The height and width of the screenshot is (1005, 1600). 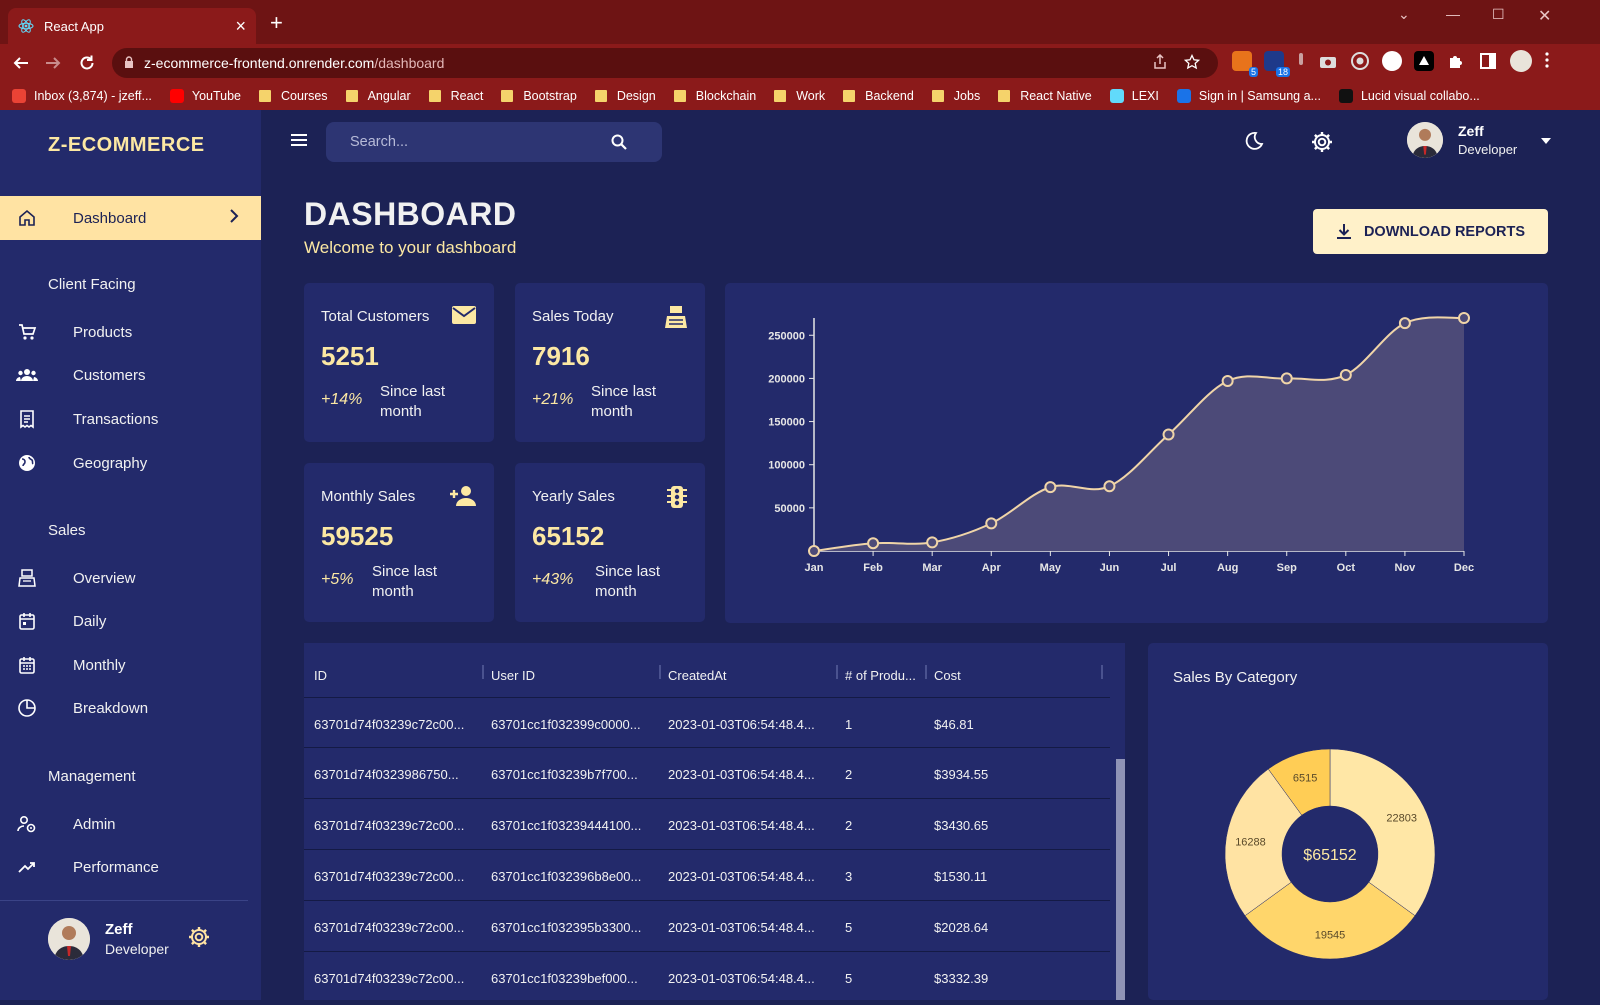 What do you see at coordinates (1045, 96) in the screenshot?
I see `bookmark-item: React Native` at bounding box center [1045, 96].